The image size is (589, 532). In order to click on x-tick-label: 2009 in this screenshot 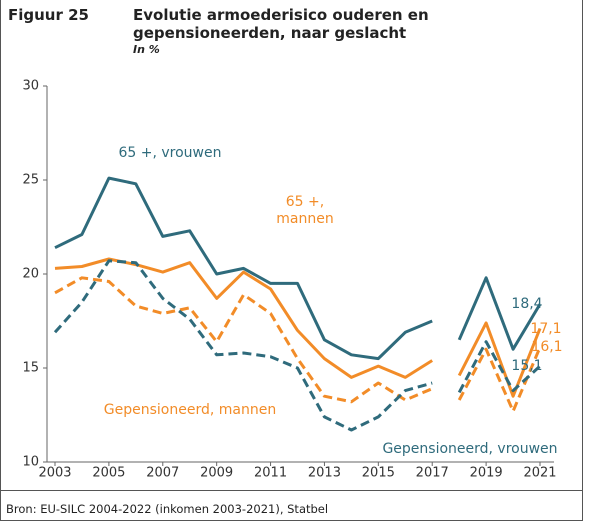, I will do `click(216, 473)`.